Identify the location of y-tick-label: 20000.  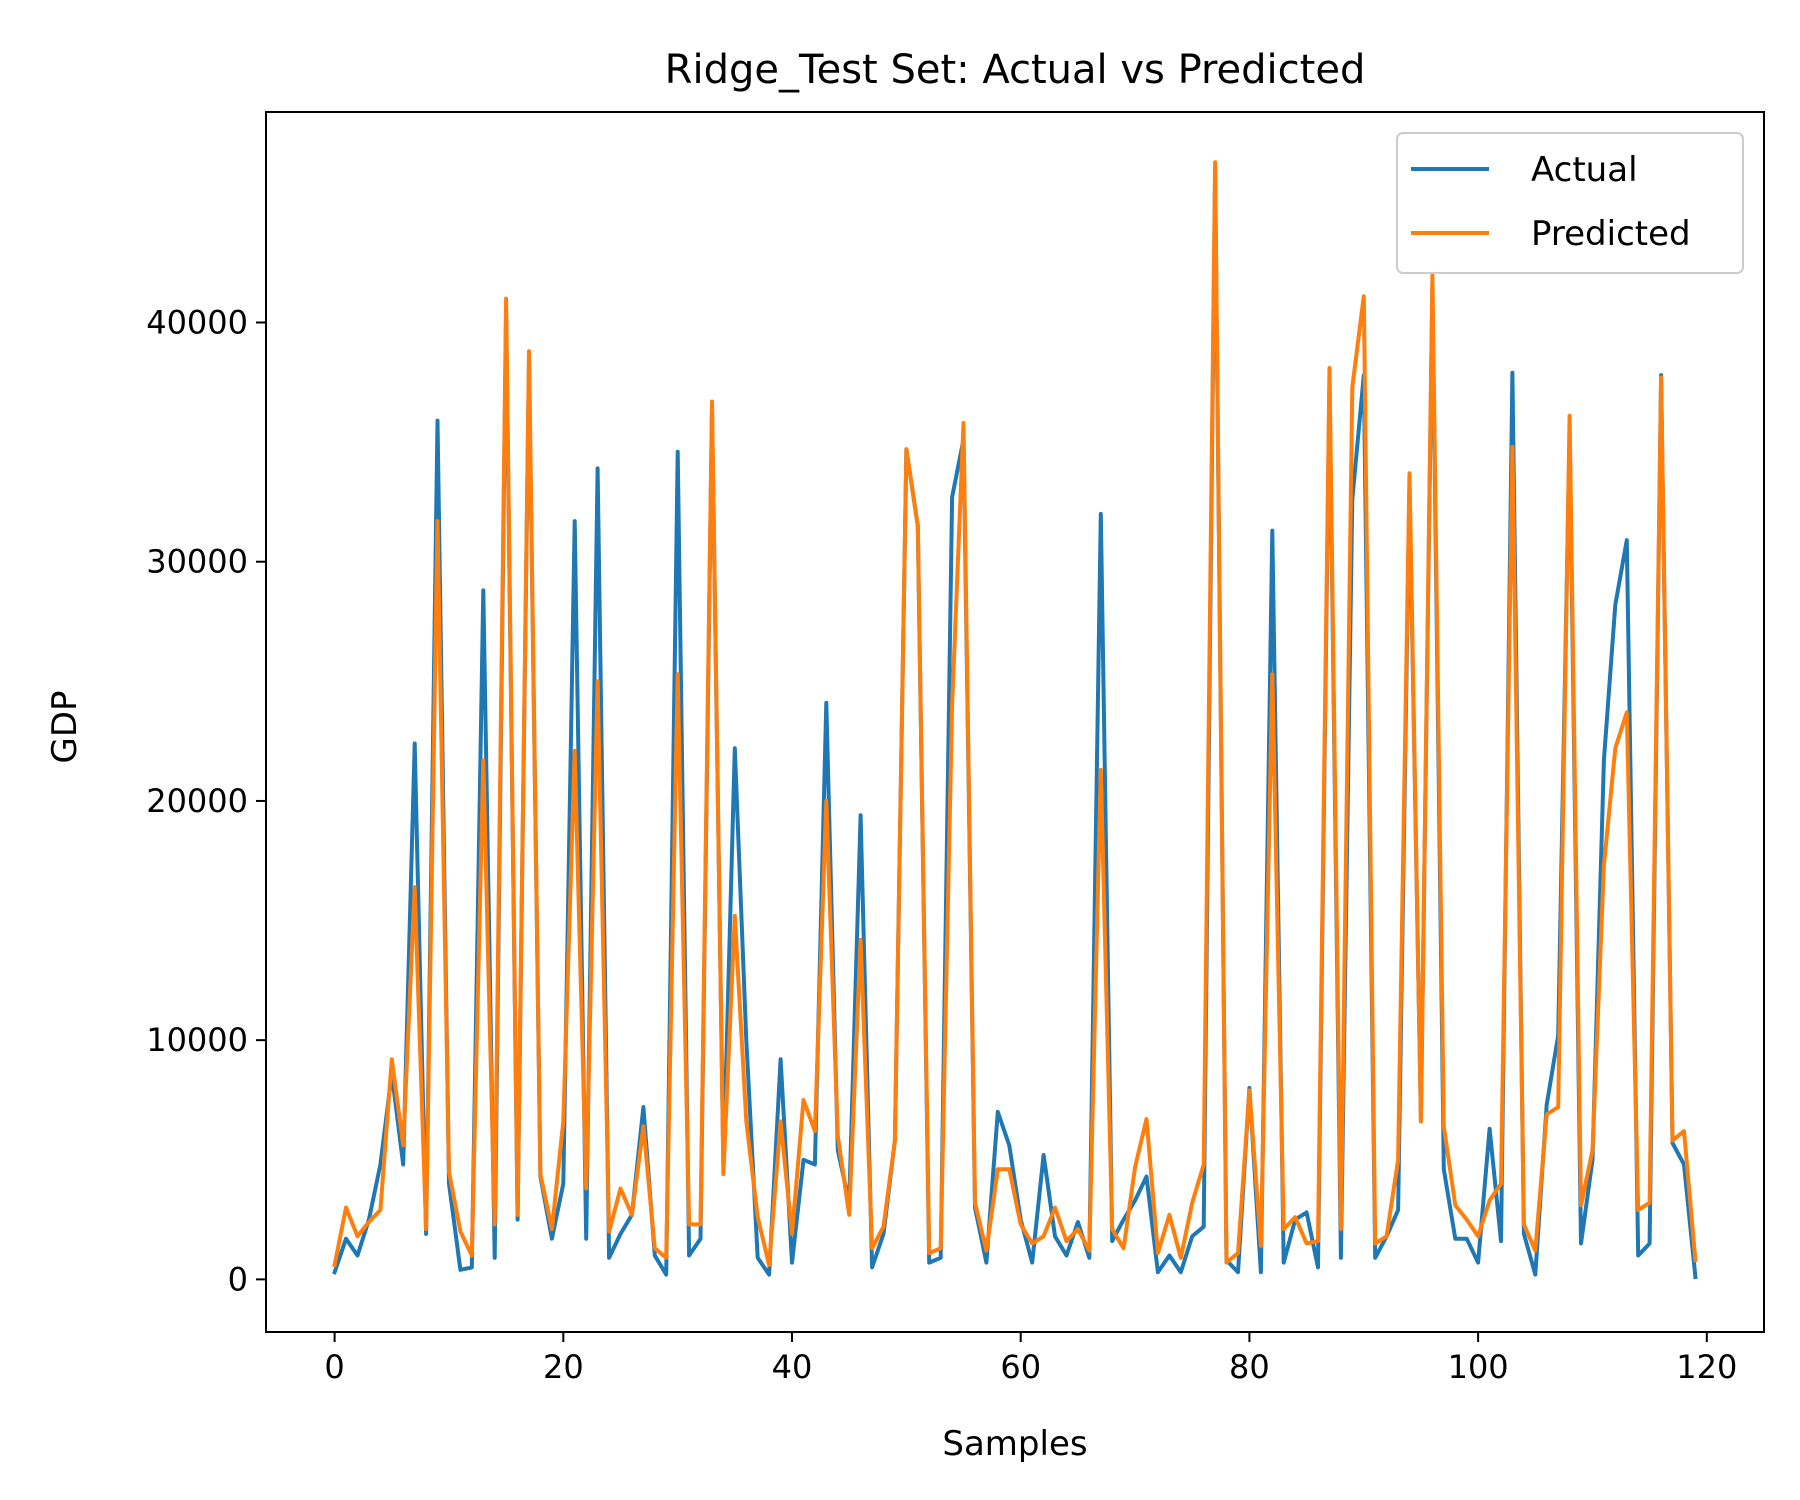
(197, 801).